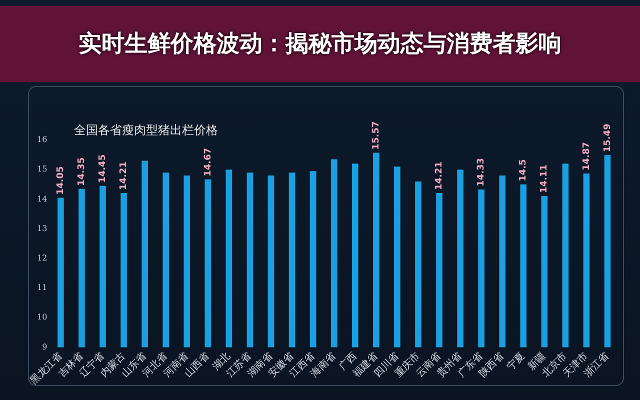 Image resolution: width=640 pixels, height=400 pixels. What do you see at coordinates (523, 170) in the screenshot?
I see `data-label: 14.5` at bounding box center [523, 170].